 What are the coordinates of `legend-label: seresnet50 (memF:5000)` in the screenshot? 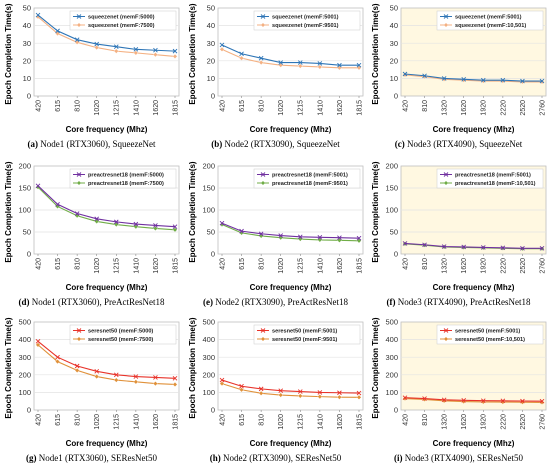 It's located at (120, 332).